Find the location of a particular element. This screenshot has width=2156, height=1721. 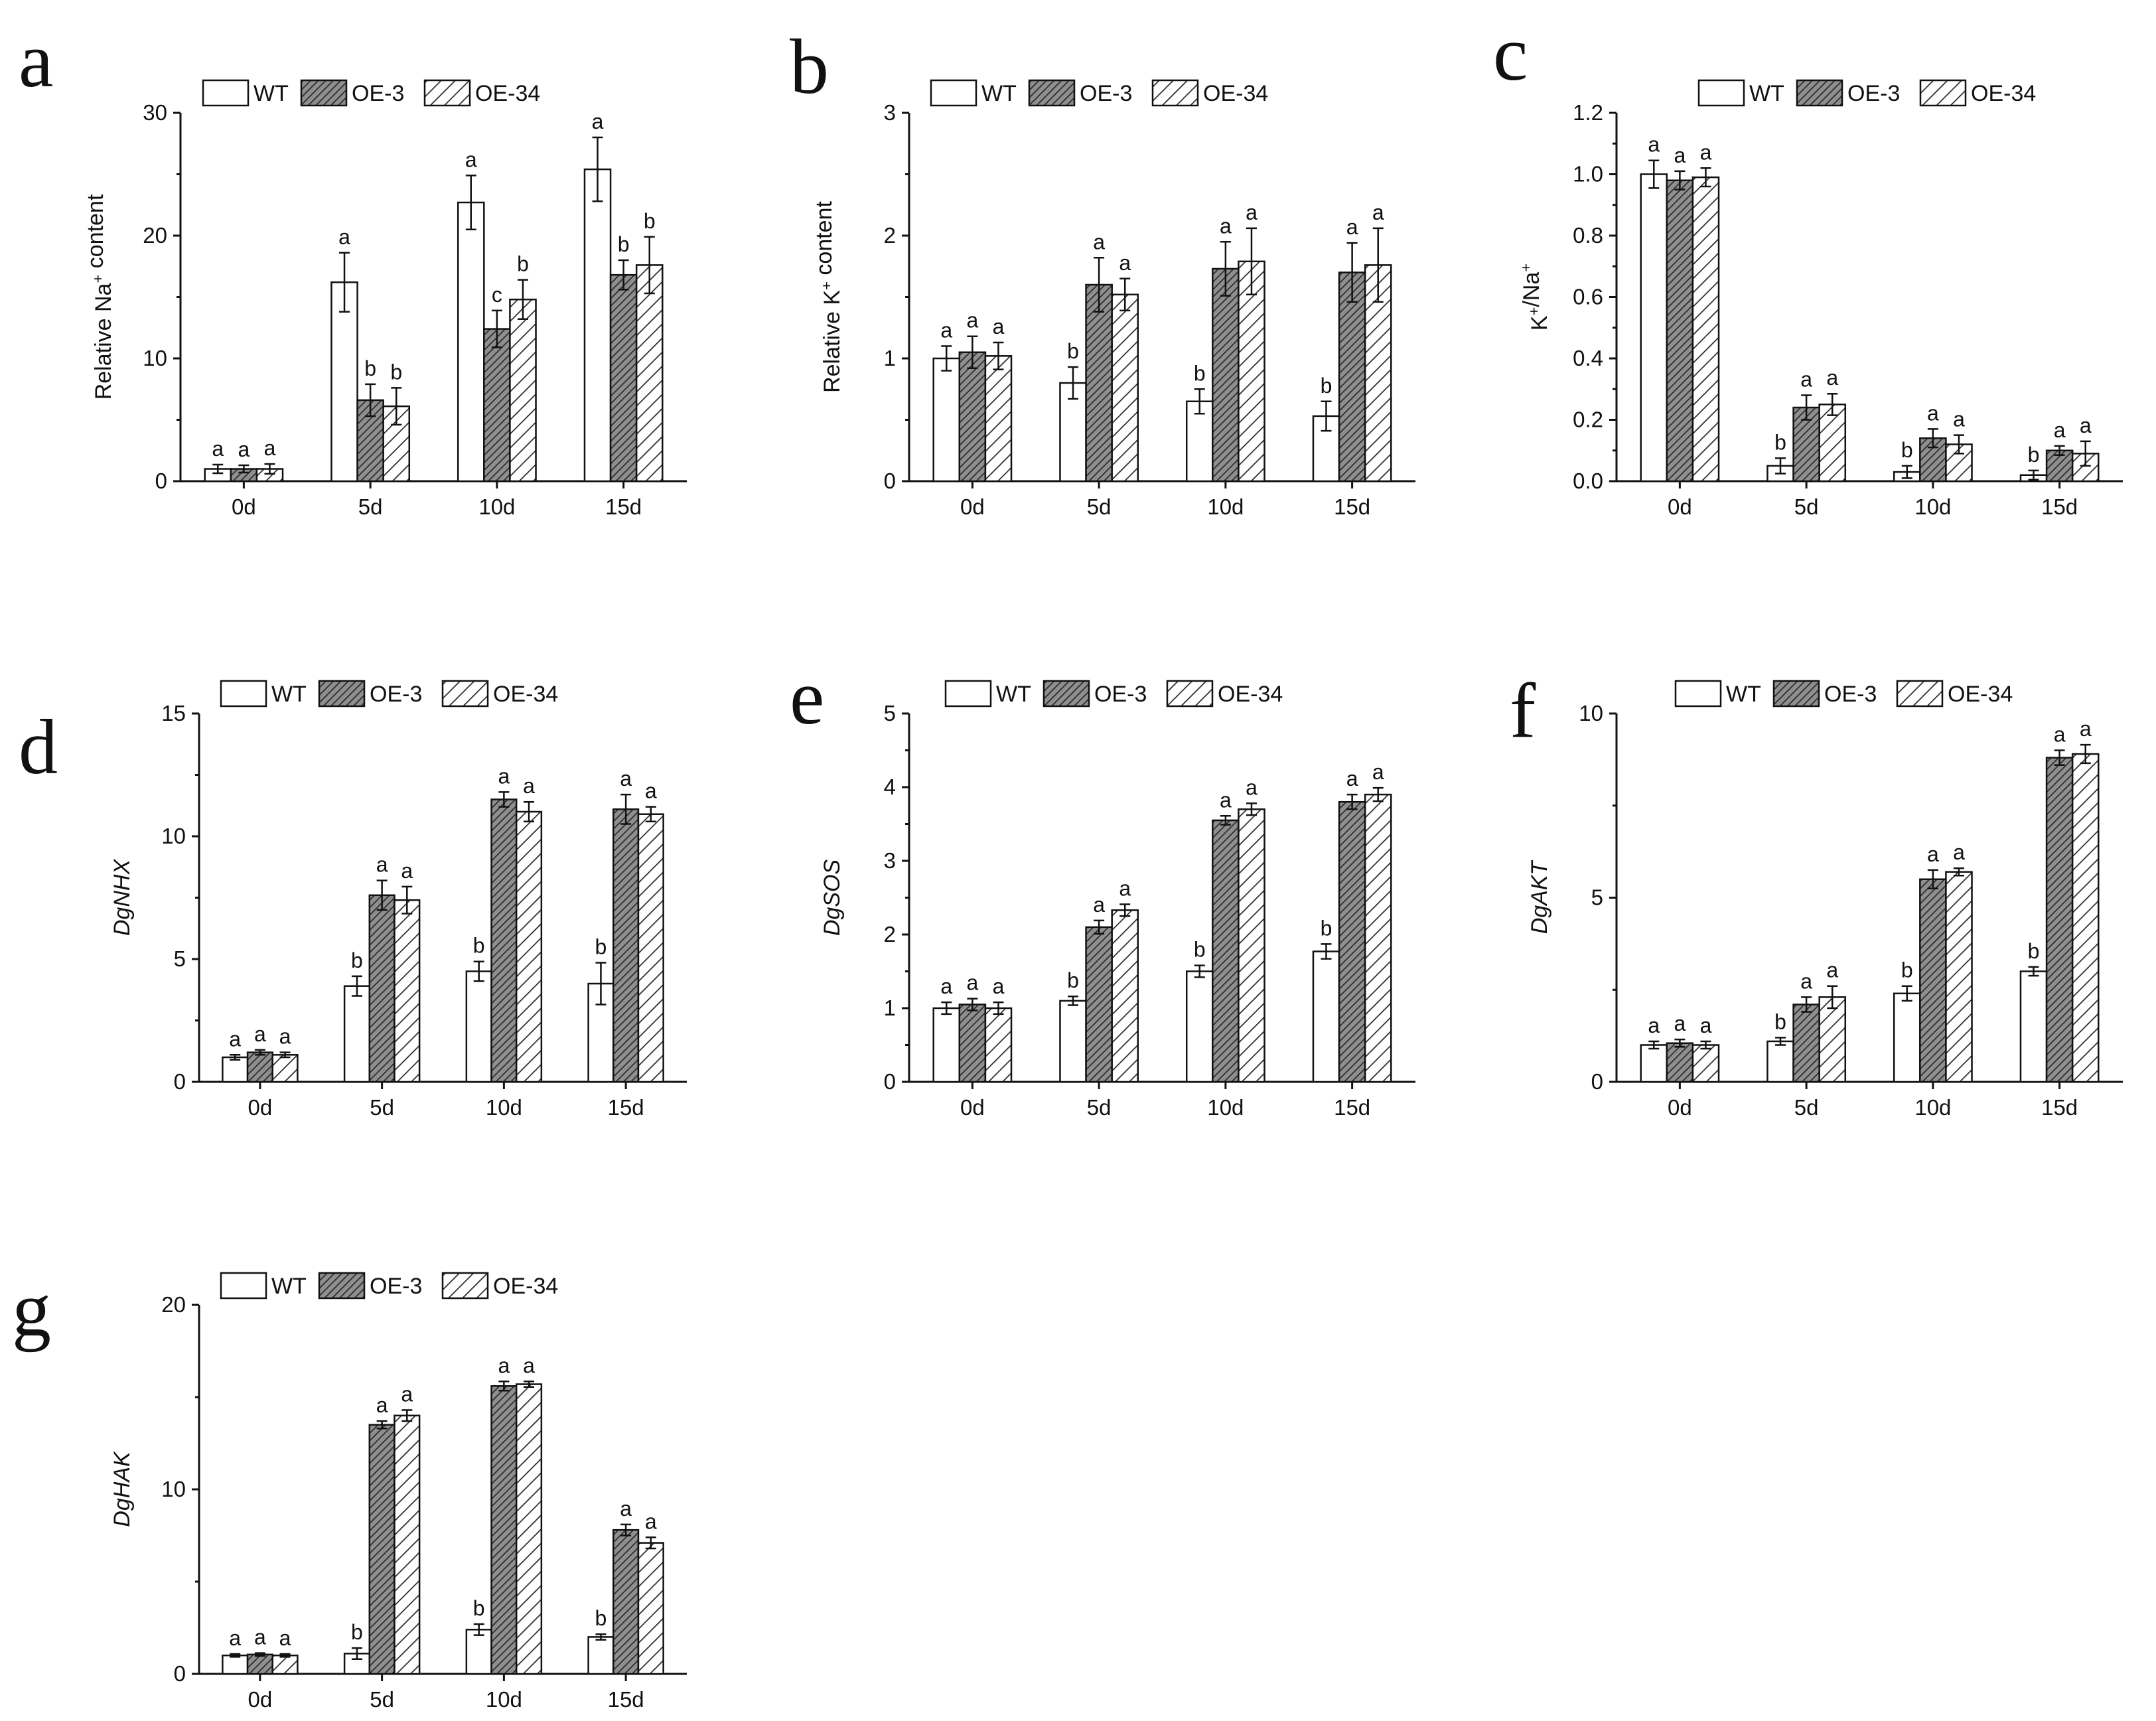

y-tick-label: 4 is located at coordinates (890, 787).